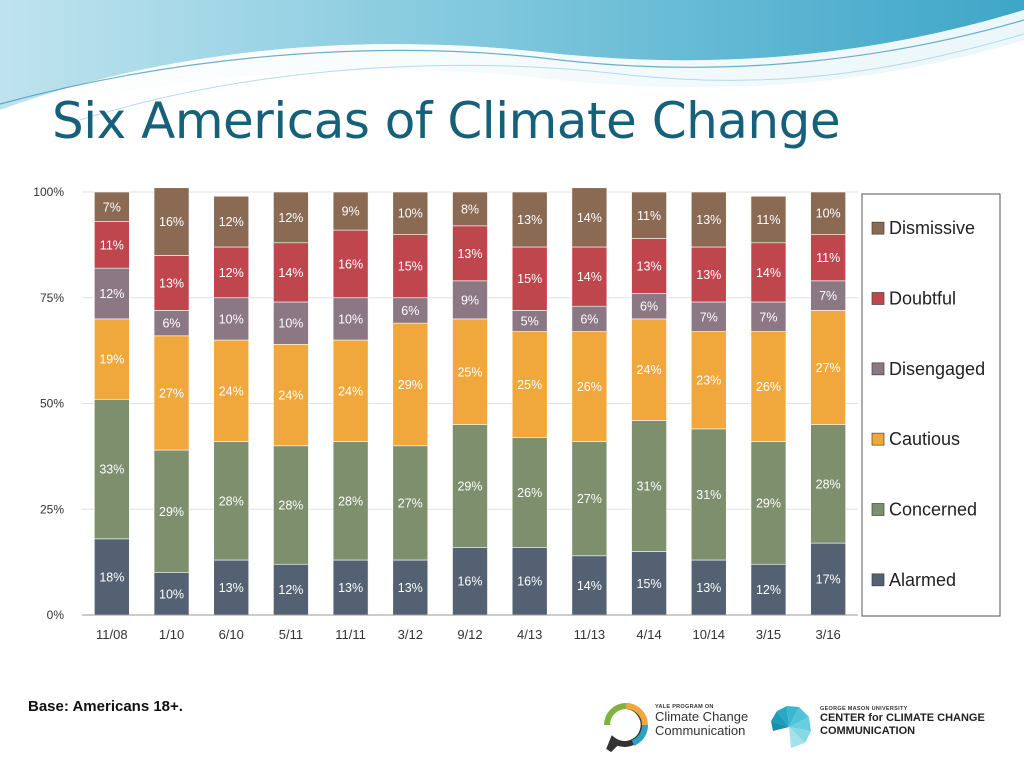 The height and width of the screenshot is (768, 1024). Describe the element at coordinates (827, 634) in the screenshot. I see `x-tick-label: 3/16` at that location.